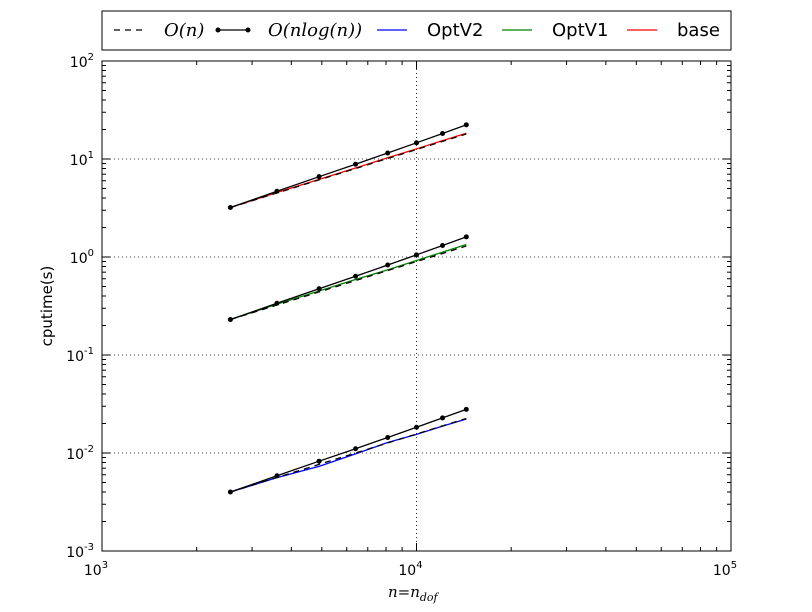  I want to click on y-tick-label: 10⁰, so click(82, 257).